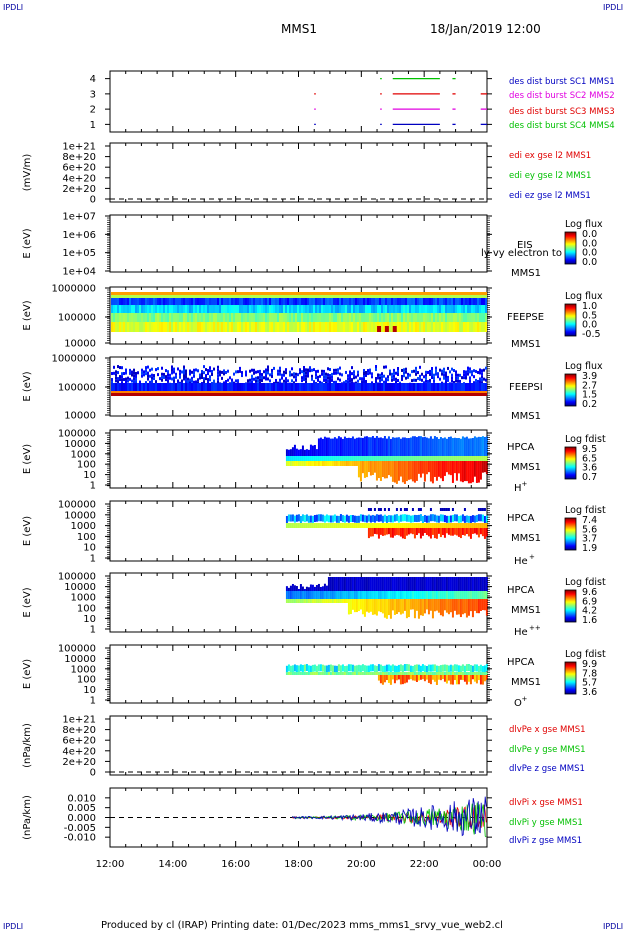  Describe the element at coordinates (521, 590) in the screenshot. I see `instrument-label: HPCA` at that location.